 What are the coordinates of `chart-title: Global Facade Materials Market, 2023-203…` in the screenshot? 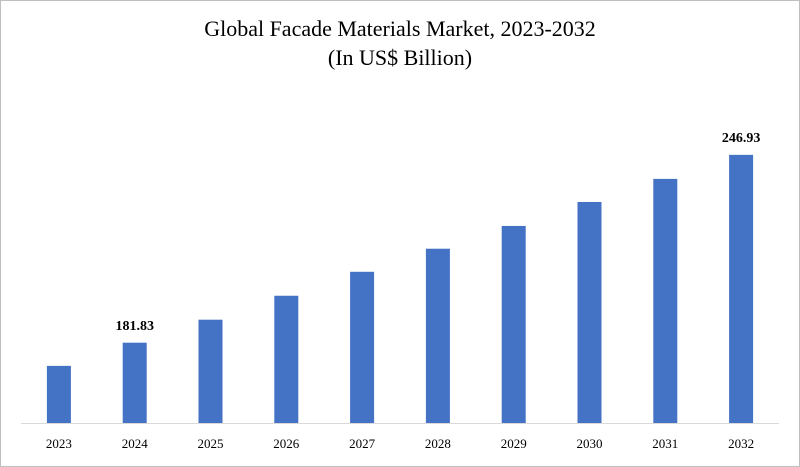 It's located at (400, 28).